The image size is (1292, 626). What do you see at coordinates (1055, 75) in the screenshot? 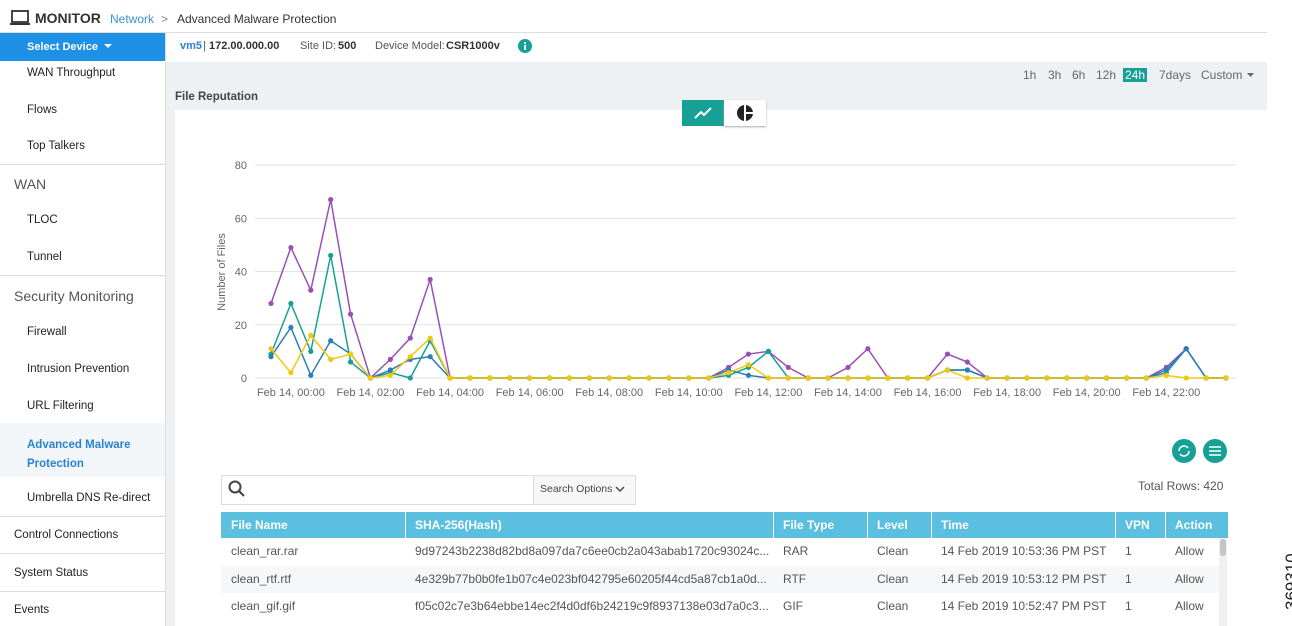
I see `time-option: 3h` at bounding box center [1055, 75].